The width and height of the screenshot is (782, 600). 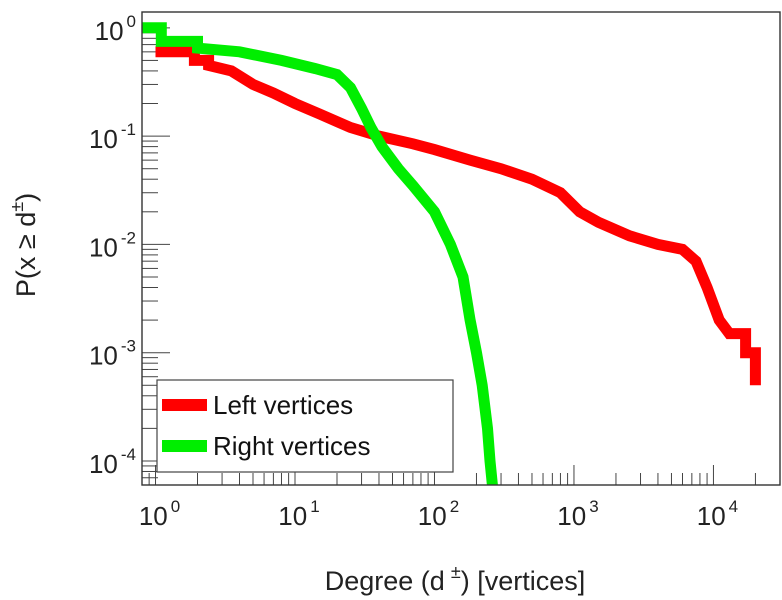 What do you see at coordinates (283, 405) in the screenshot?
I see `legend-label-left: Left vertices` at bounding box center [283, 405].